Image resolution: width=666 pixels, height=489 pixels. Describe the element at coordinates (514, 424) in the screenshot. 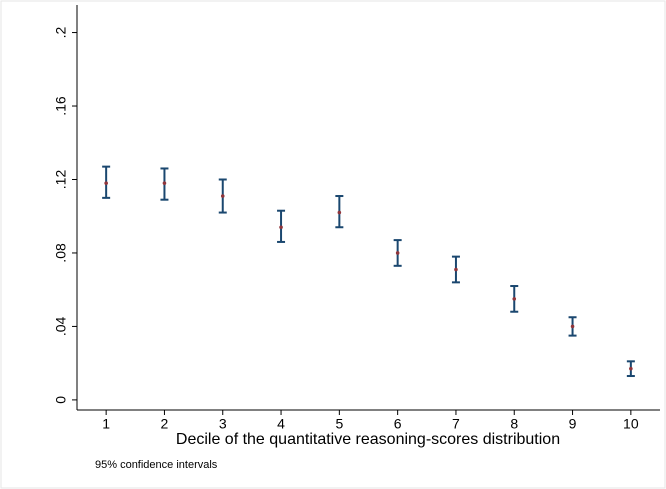

I see `x-tick-label: 8` at that location.